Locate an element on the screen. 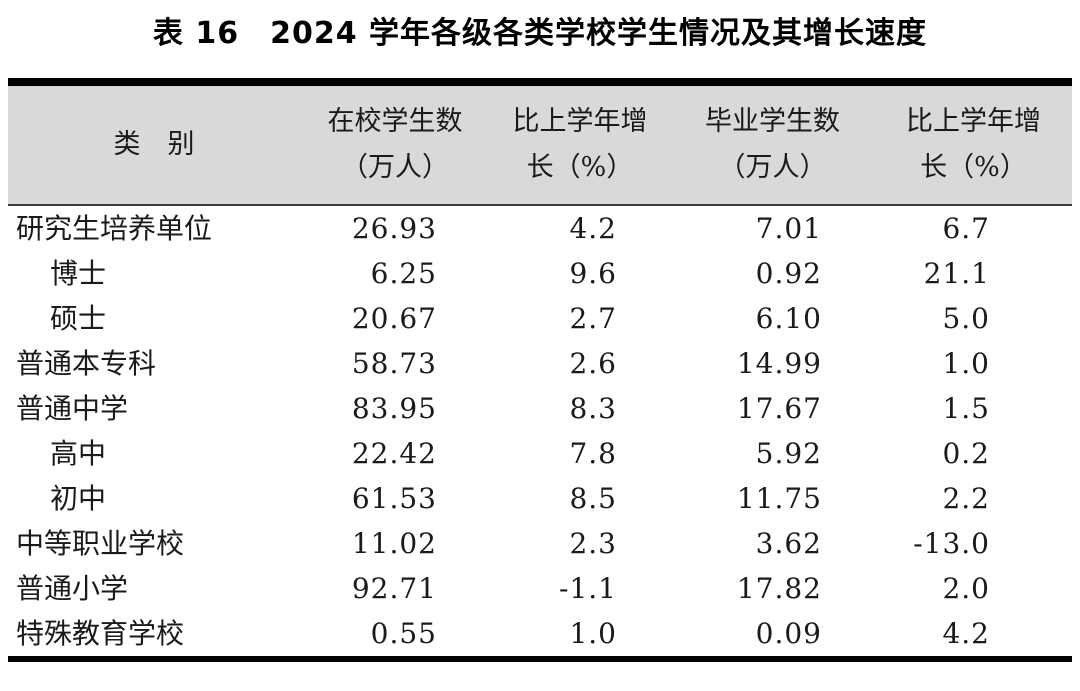 The width and height of the screenshot is (1080, 691). enrolled-cell: 6.25 is located at coordinates (403, 273).